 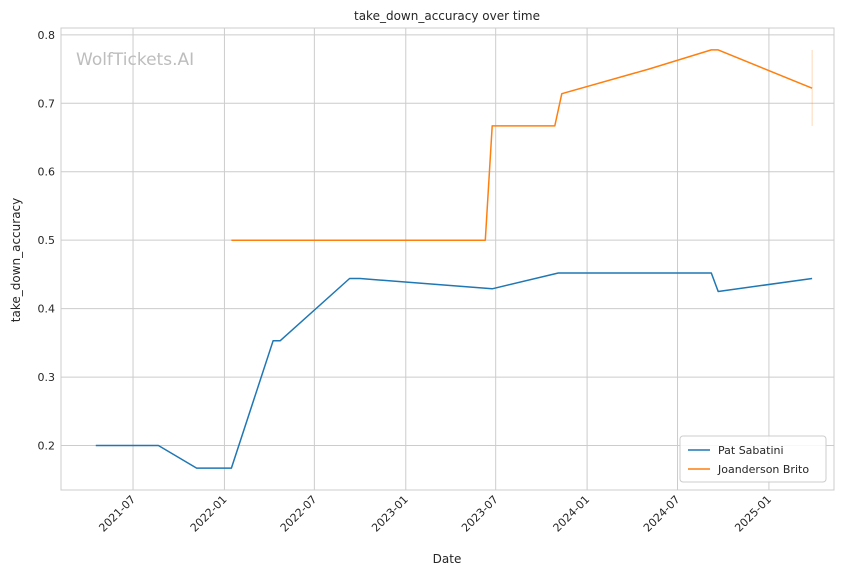 What do you see at coordinates (47, 172) in the screenshot?
I see `y-tick-label: 0.6` at bounding box center [47, 172].